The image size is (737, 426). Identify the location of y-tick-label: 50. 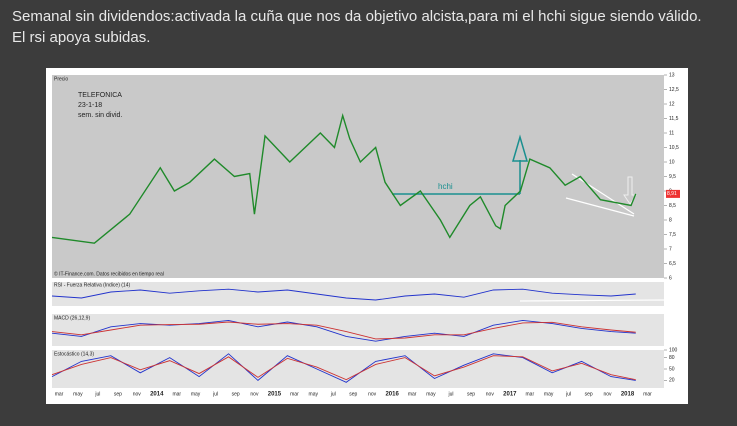
(672, 369).